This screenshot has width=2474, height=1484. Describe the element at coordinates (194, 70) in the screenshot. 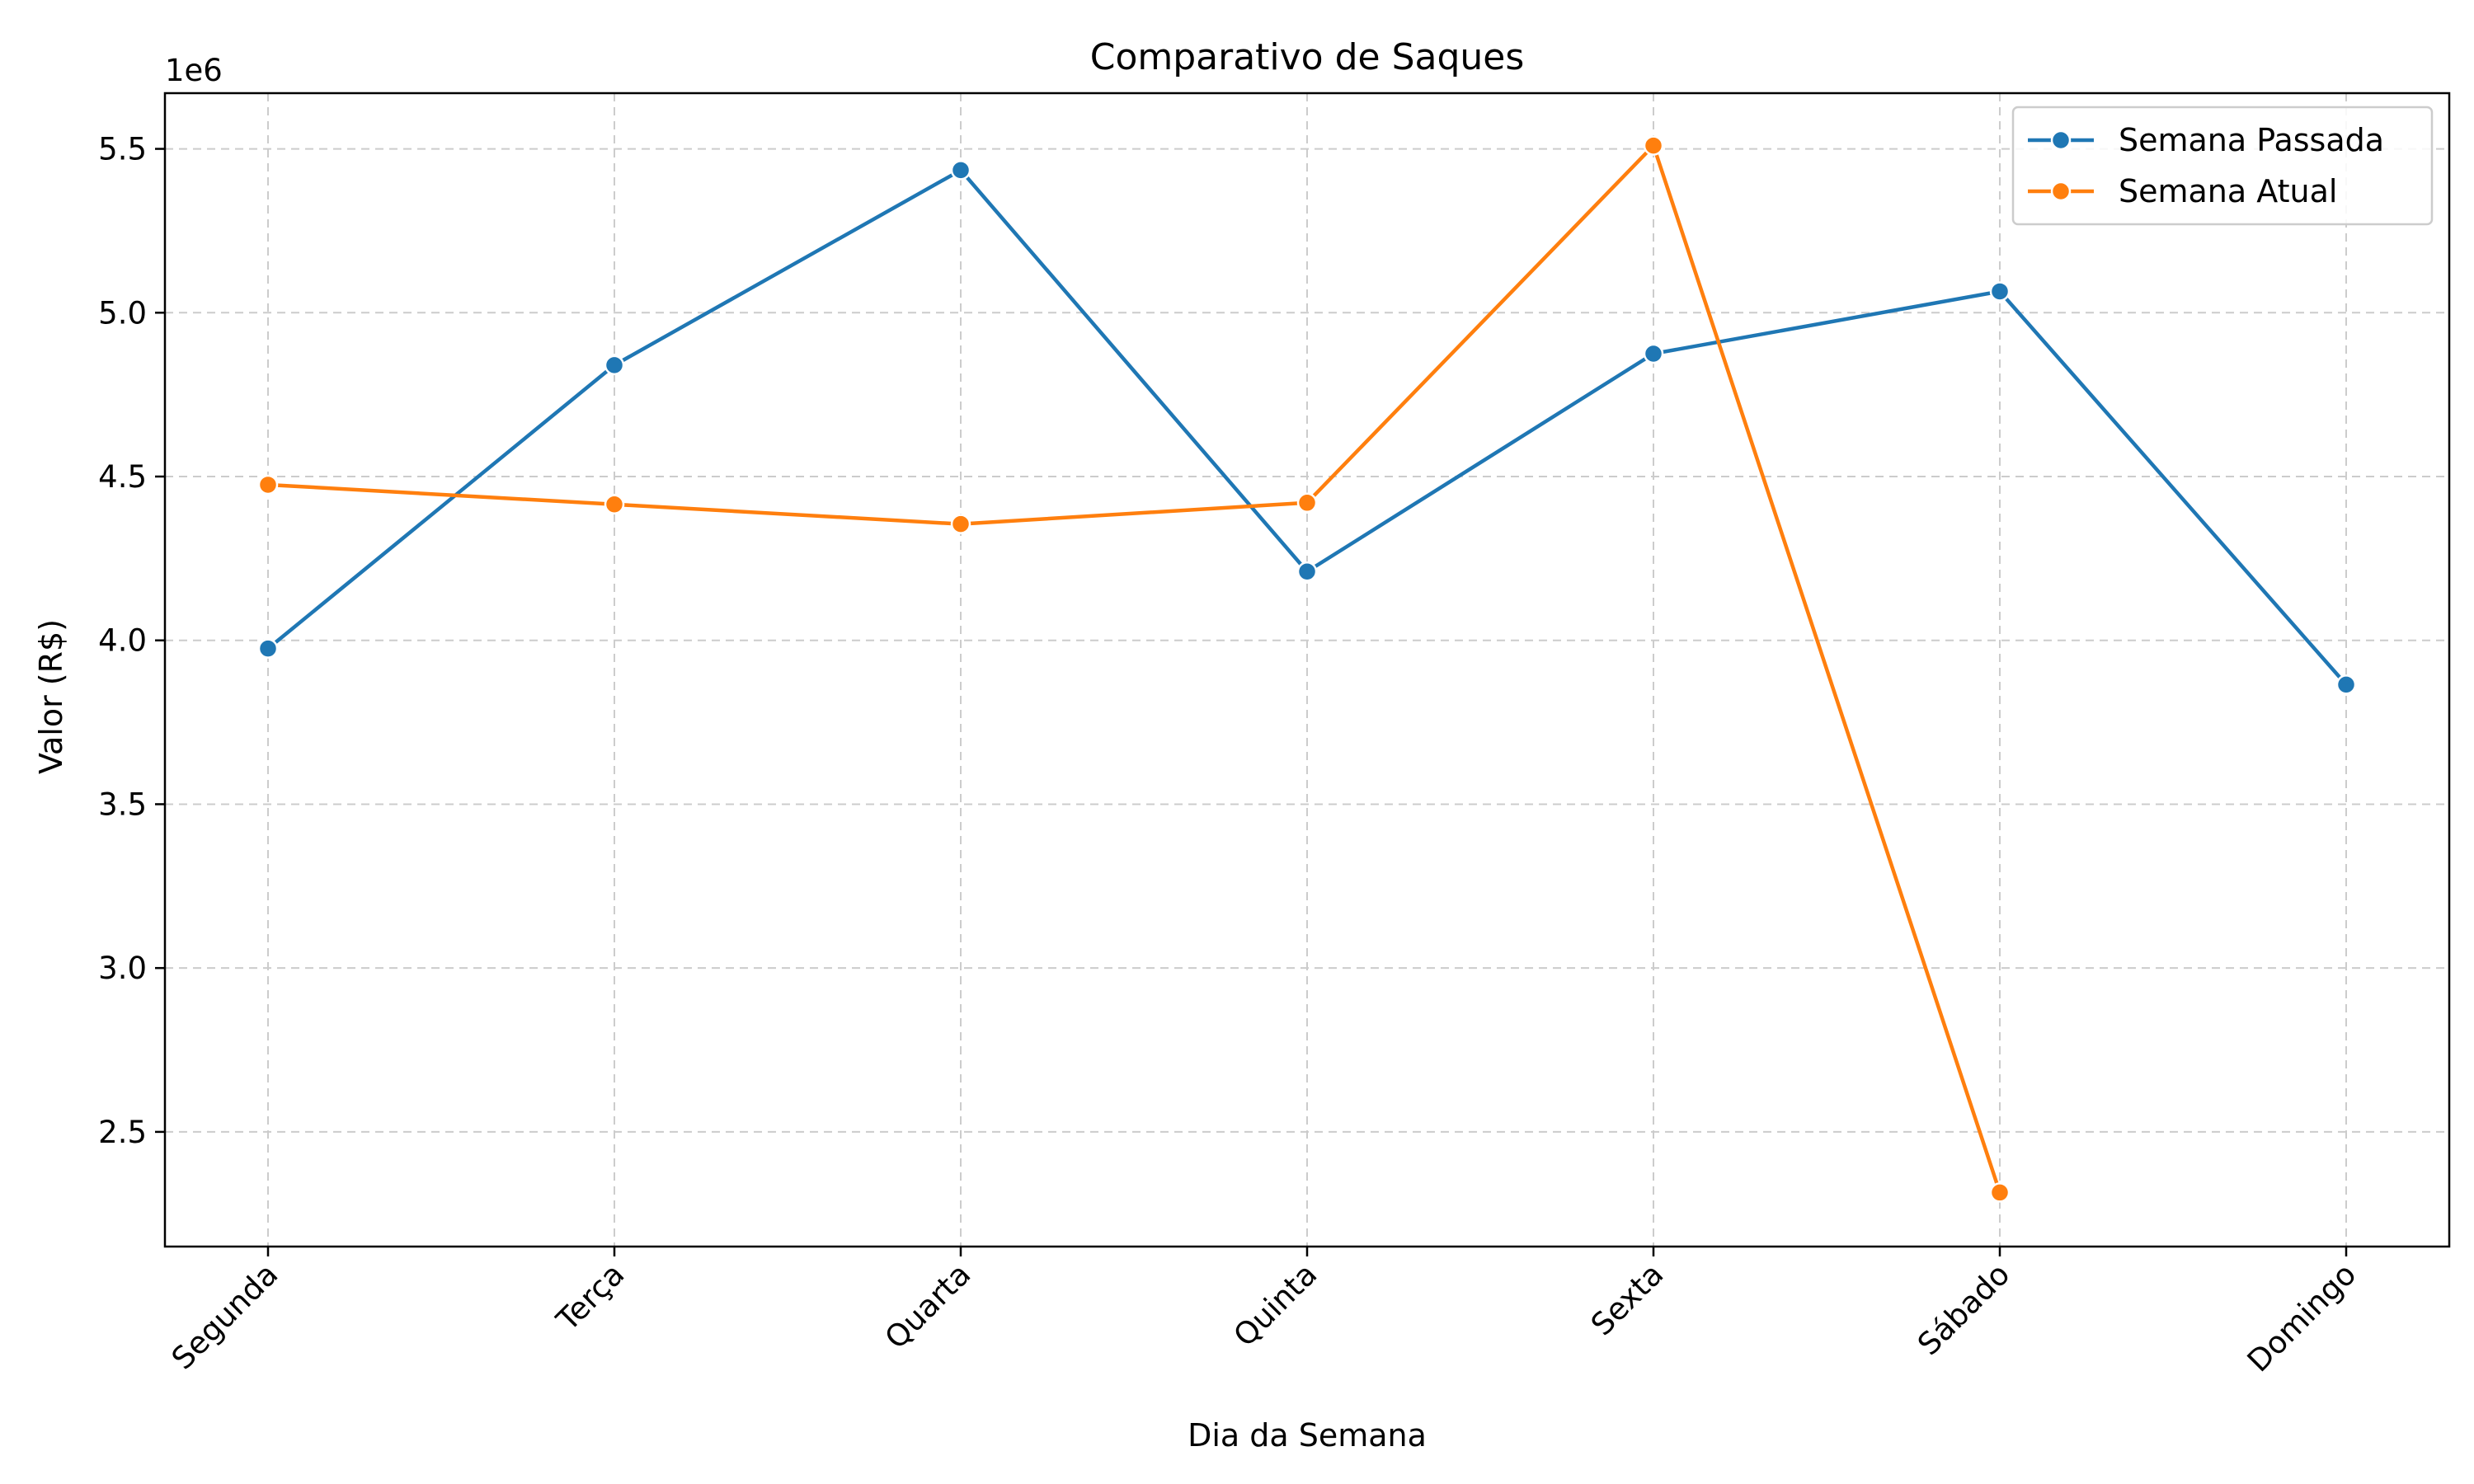

I see `y-axis-offset-label: 1e6` at that location.